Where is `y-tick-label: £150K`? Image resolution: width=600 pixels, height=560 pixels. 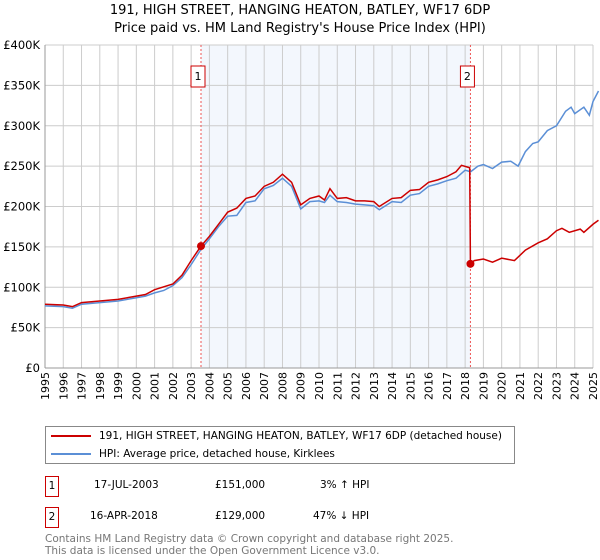
y-tick-label: £150K is located at coordinates (21, 247).